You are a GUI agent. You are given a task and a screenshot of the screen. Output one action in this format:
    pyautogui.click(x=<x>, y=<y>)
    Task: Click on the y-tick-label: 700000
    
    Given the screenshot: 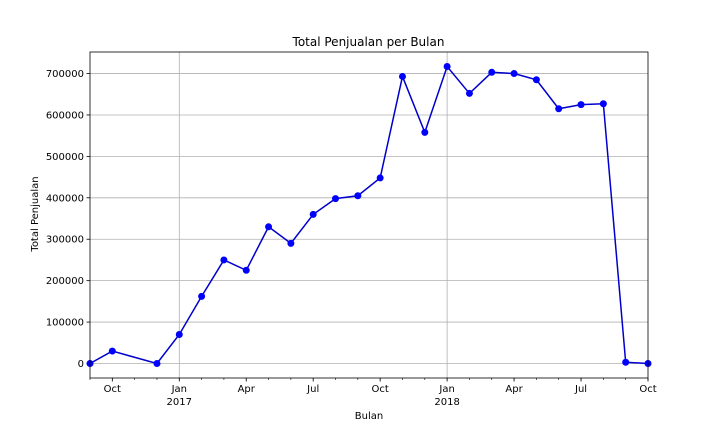 What is the action you would take?
    pyautogui.click(x=65, y=74)
    